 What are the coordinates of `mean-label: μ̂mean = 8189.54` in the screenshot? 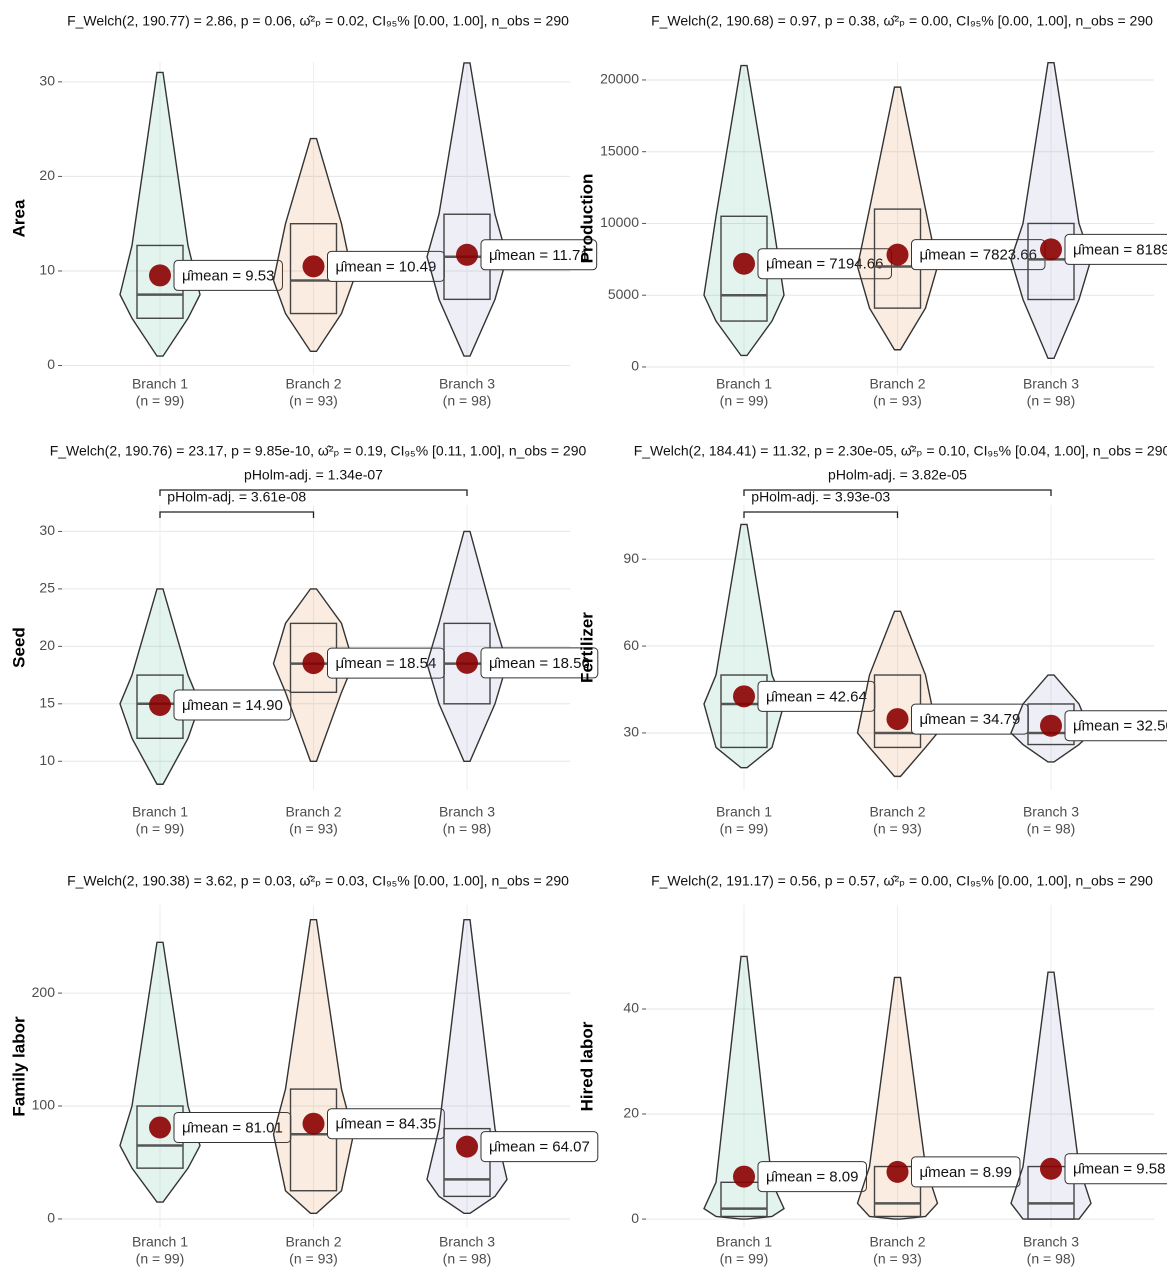 It's located at (1120, 249).